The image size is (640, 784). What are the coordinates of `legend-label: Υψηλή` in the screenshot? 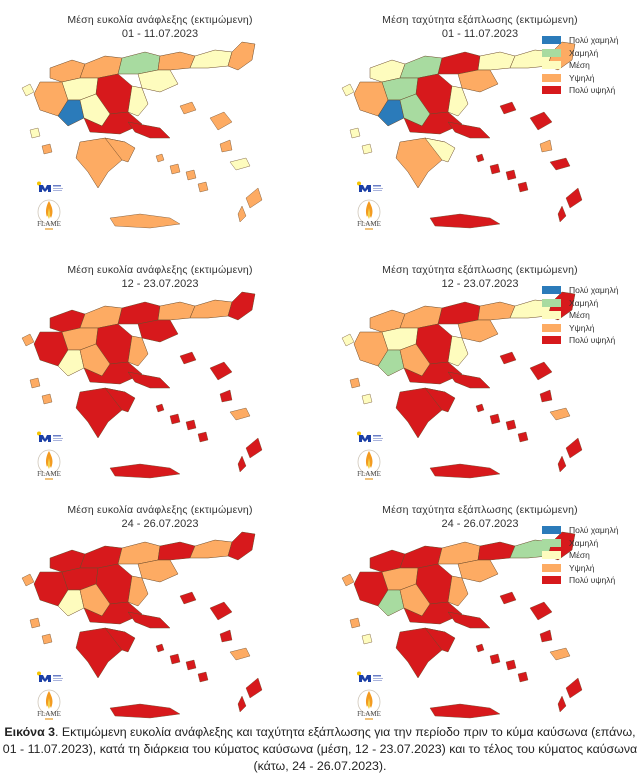 It's located at (582, 77).